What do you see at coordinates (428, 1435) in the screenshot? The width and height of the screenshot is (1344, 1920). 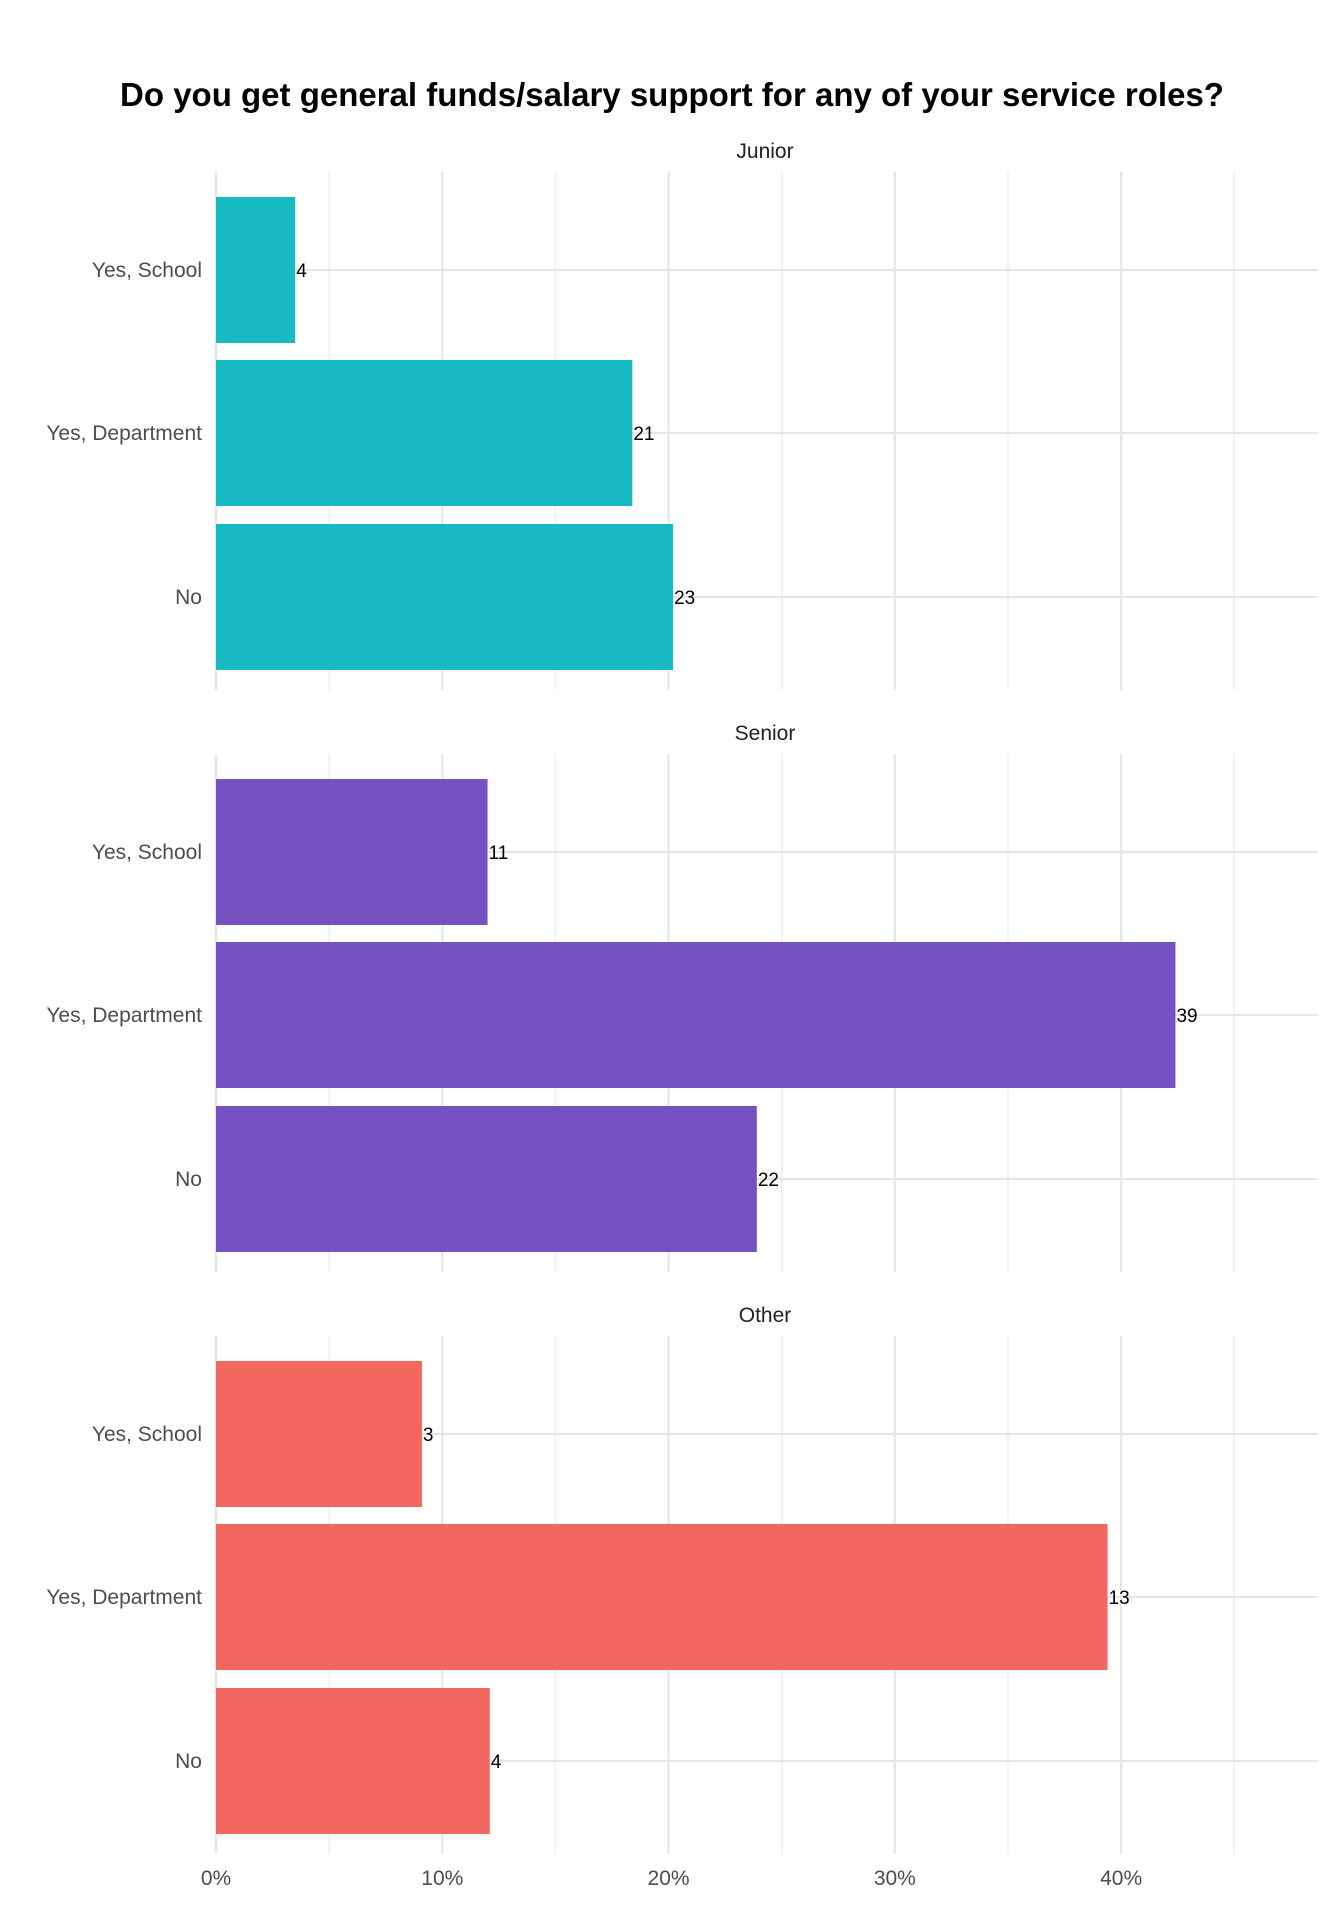 I see `data-label: 3` at bounding box center [428, 1435].